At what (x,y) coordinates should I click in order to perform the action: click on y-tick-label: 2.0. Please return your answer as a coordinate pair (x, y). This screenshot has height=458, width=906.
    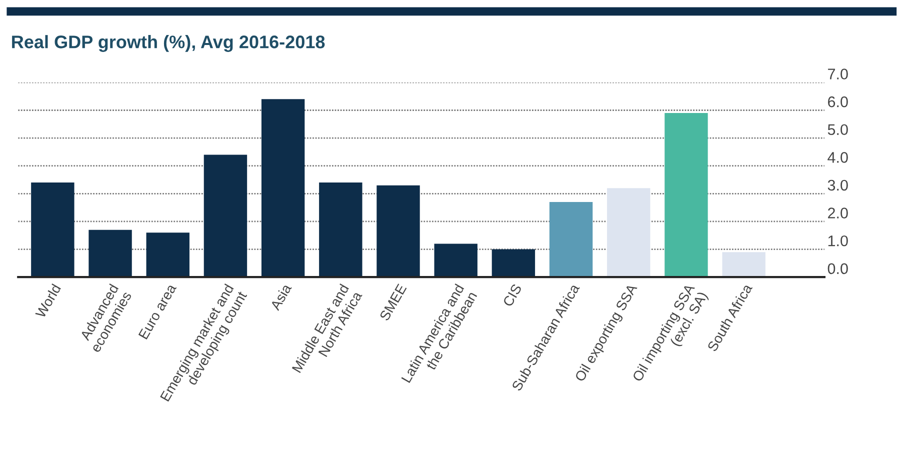
    Looking at the image, I should click on (838, 213).